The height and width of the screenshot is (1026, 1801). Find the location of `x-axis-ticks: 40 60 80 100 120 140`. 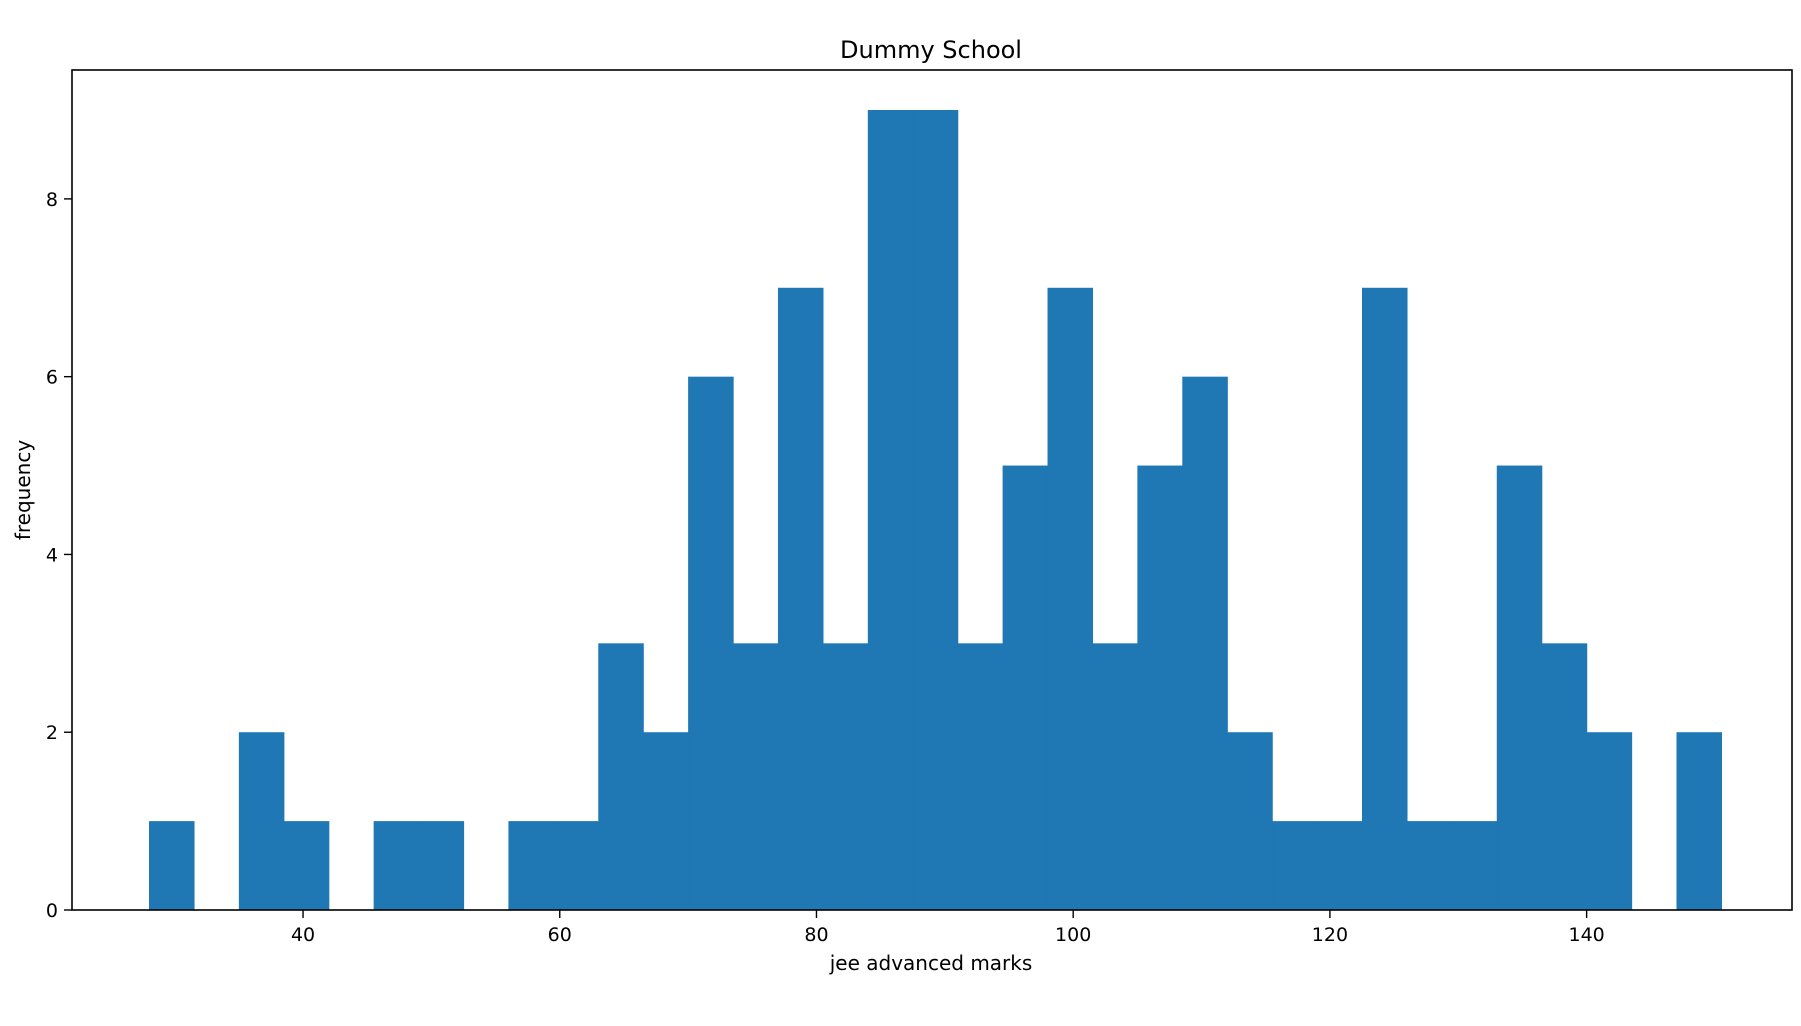

x-axis-ticks: 40 60 80 100 120 140 is located at coordinates (948, 928).